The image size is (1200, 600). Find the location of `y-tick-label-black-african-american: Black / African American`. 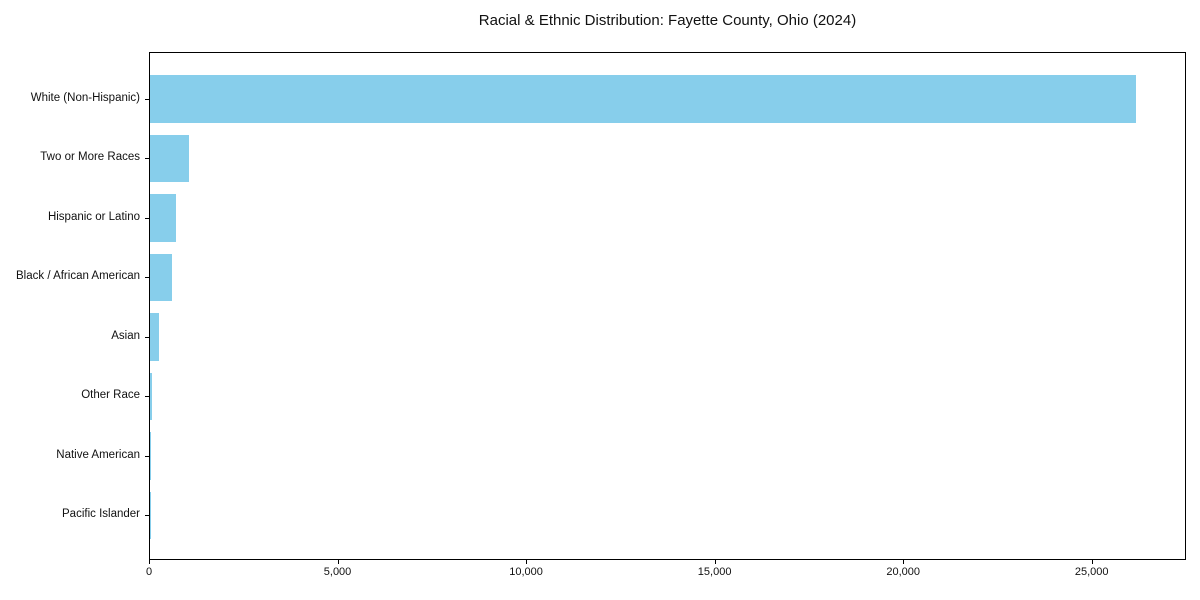

y-tick-label-black-african-american: Black / African American is located at coordinates (78, 276).